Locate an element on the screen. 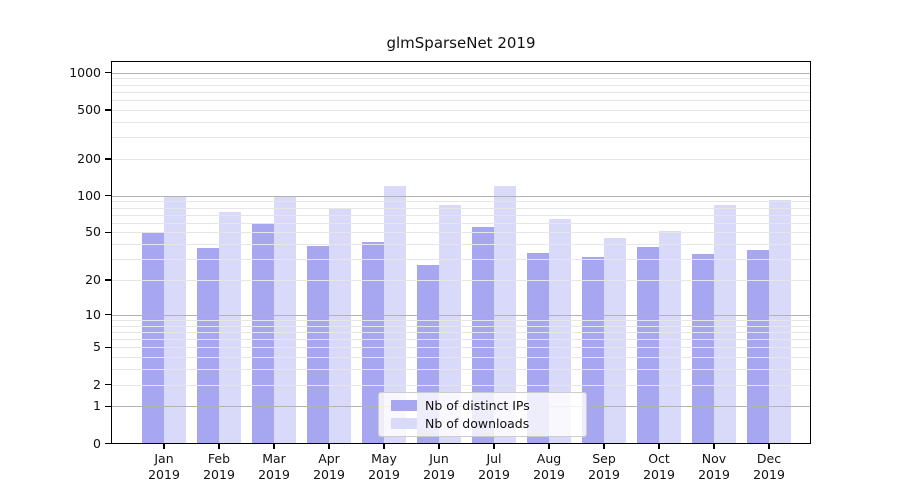 The image size is (900, 500). x-tick-label-dec: Dec 2019 is located at coordinates (769, 466).